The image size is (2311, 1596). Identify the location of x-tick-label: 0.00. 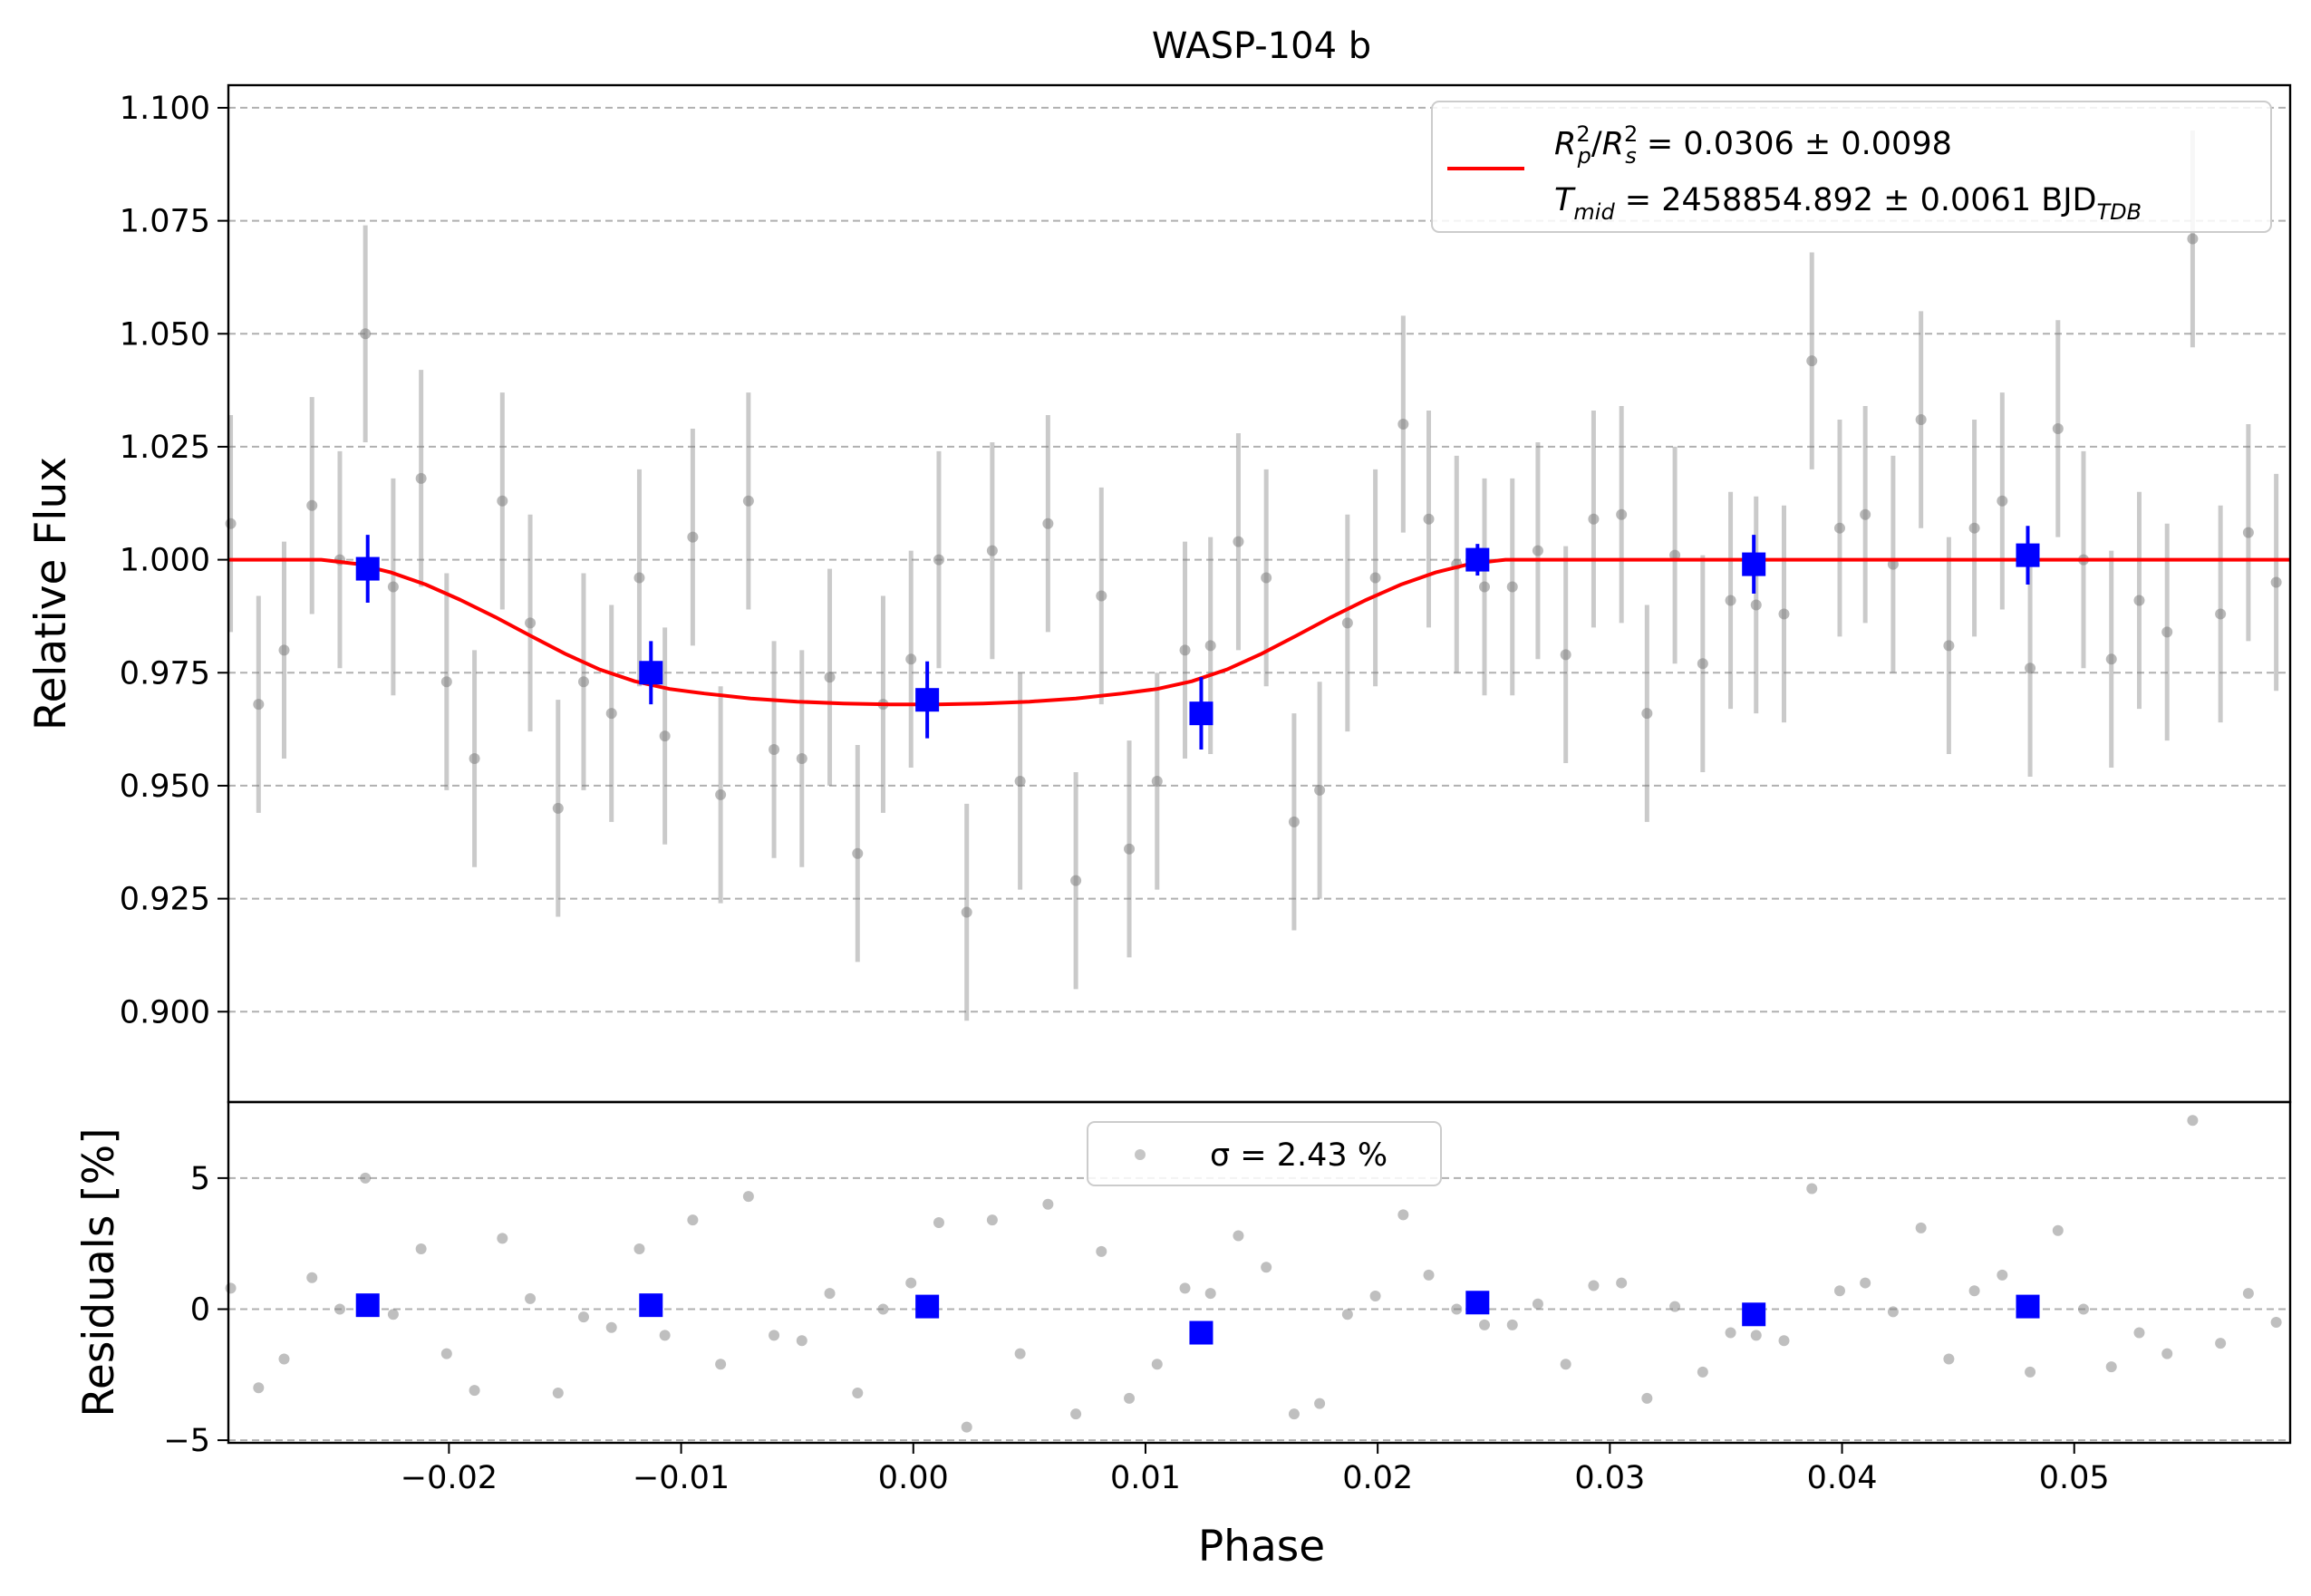
(914, 1478).